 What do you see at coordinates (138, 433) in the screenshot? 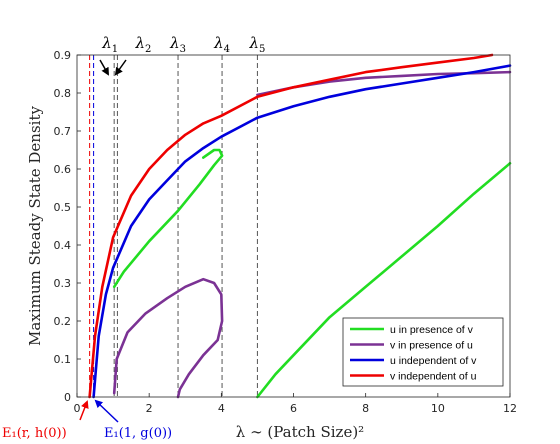
I see `e1-blue-annotation: E₁(1, g(0))` at bounding box center [138, 433].